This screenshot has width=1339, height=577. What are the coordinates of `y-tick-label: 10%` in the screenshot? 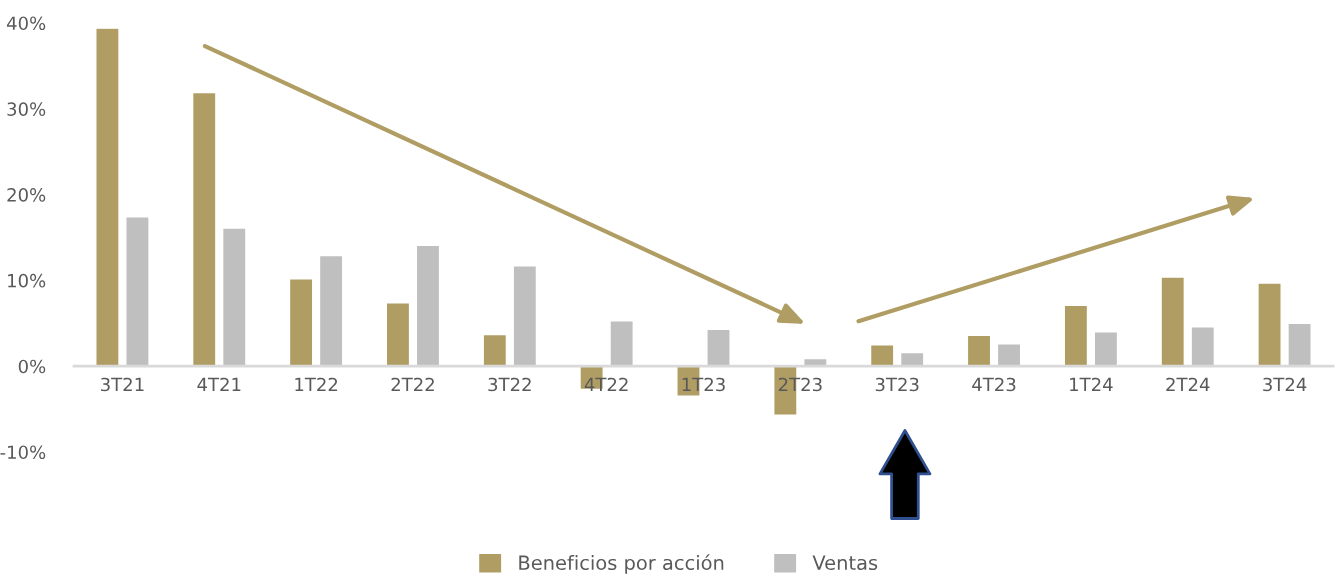 It's located at (27, 280).